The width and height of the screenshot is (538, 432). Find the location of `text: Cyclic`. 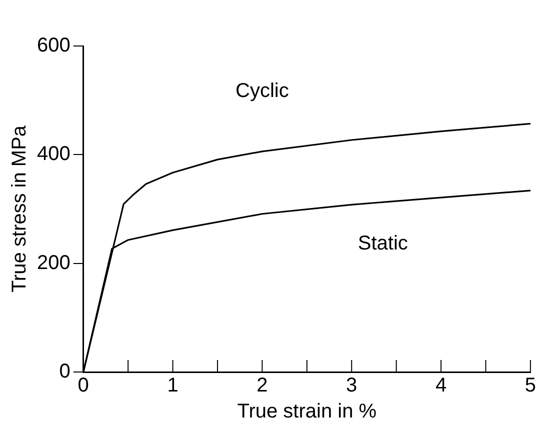

text: Cyclic is located at coordinates (262, 91).